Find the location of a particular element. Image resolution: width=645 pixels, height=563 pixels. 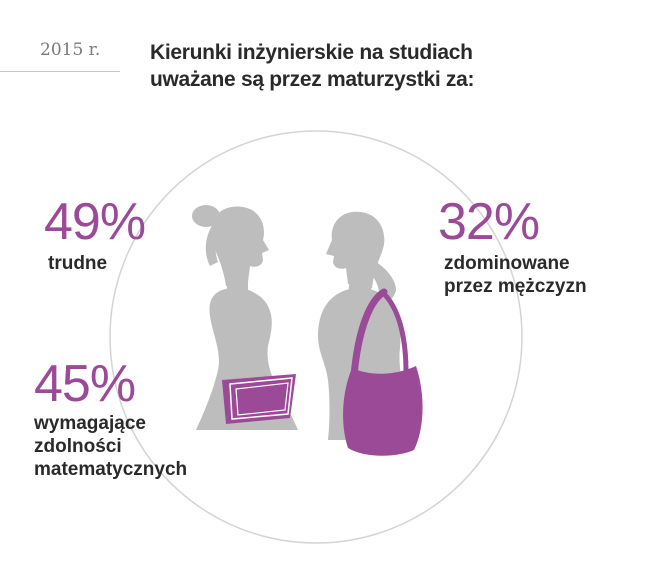

stat-label-trudne: trudne is located at coordinates (77, 263).